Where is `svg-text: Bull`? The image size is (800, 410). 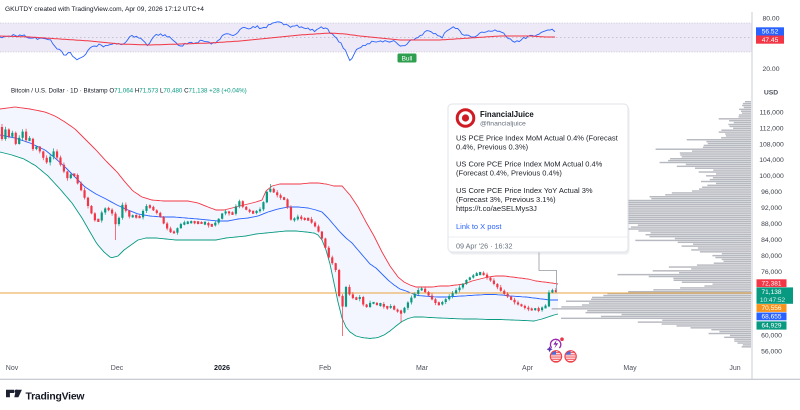 svg-text: Bull is located at coordinates (407, 59).